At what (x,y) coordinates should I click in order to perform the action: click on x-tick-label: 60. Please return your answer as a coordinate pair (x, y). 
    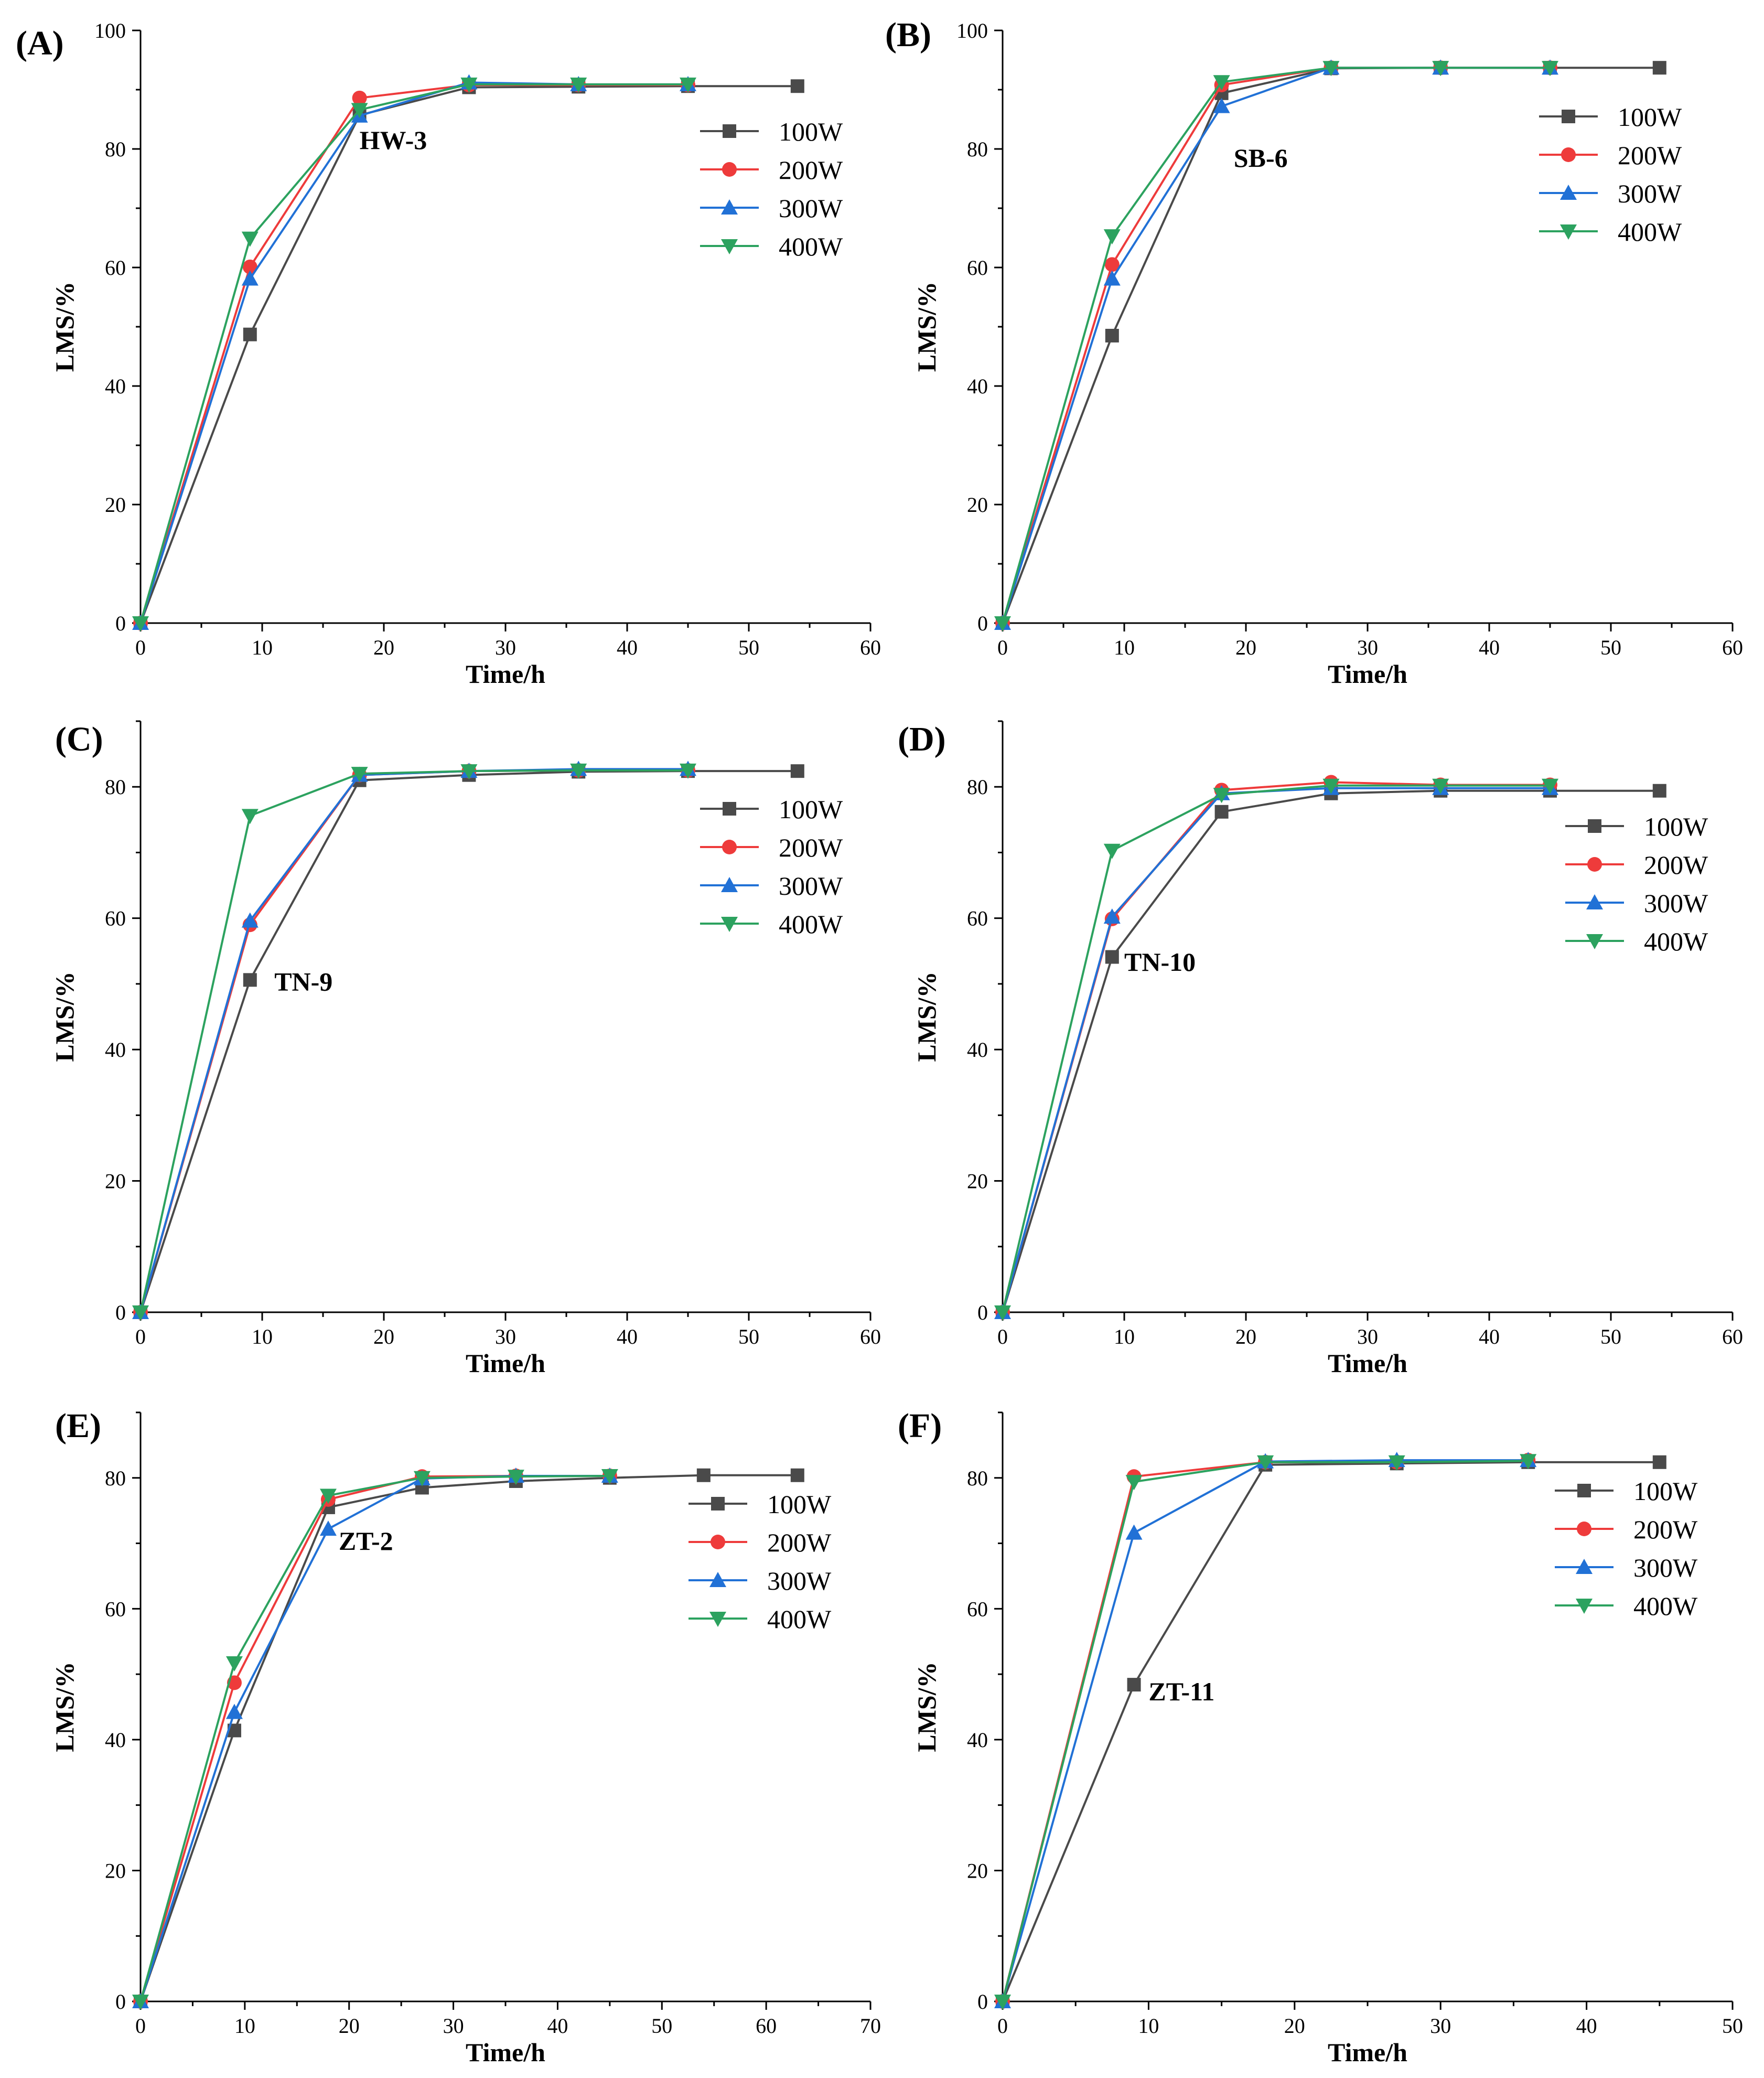
    Looking at the image, I should click on (766, 2026).